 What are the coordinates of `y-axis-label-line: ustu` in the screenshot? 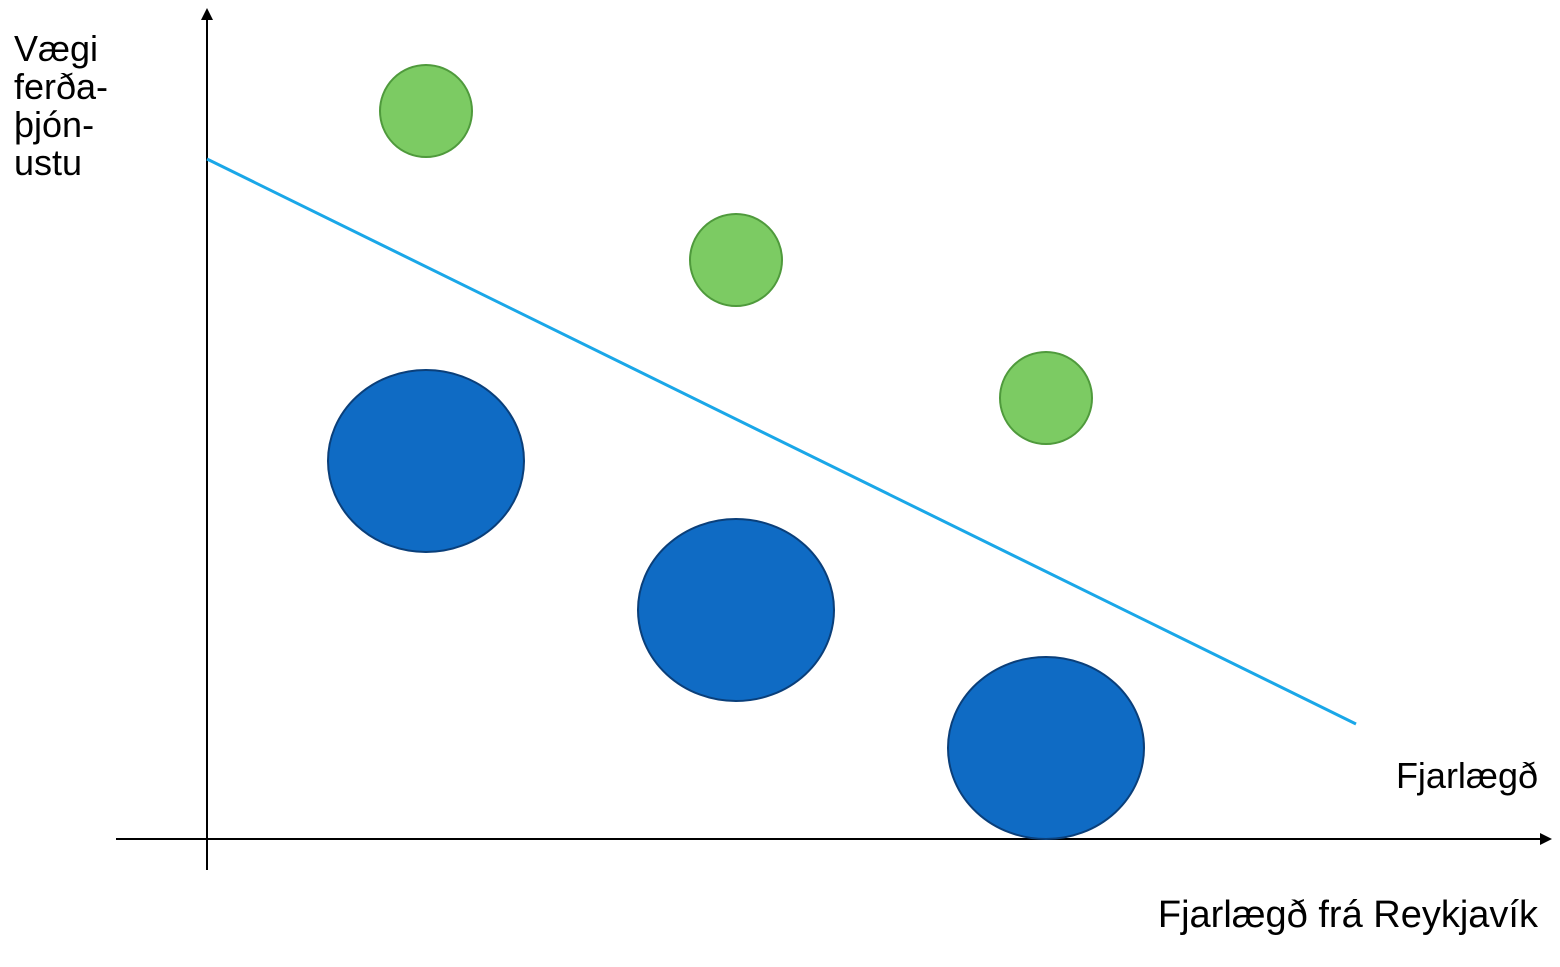 It's located at (48, 162).